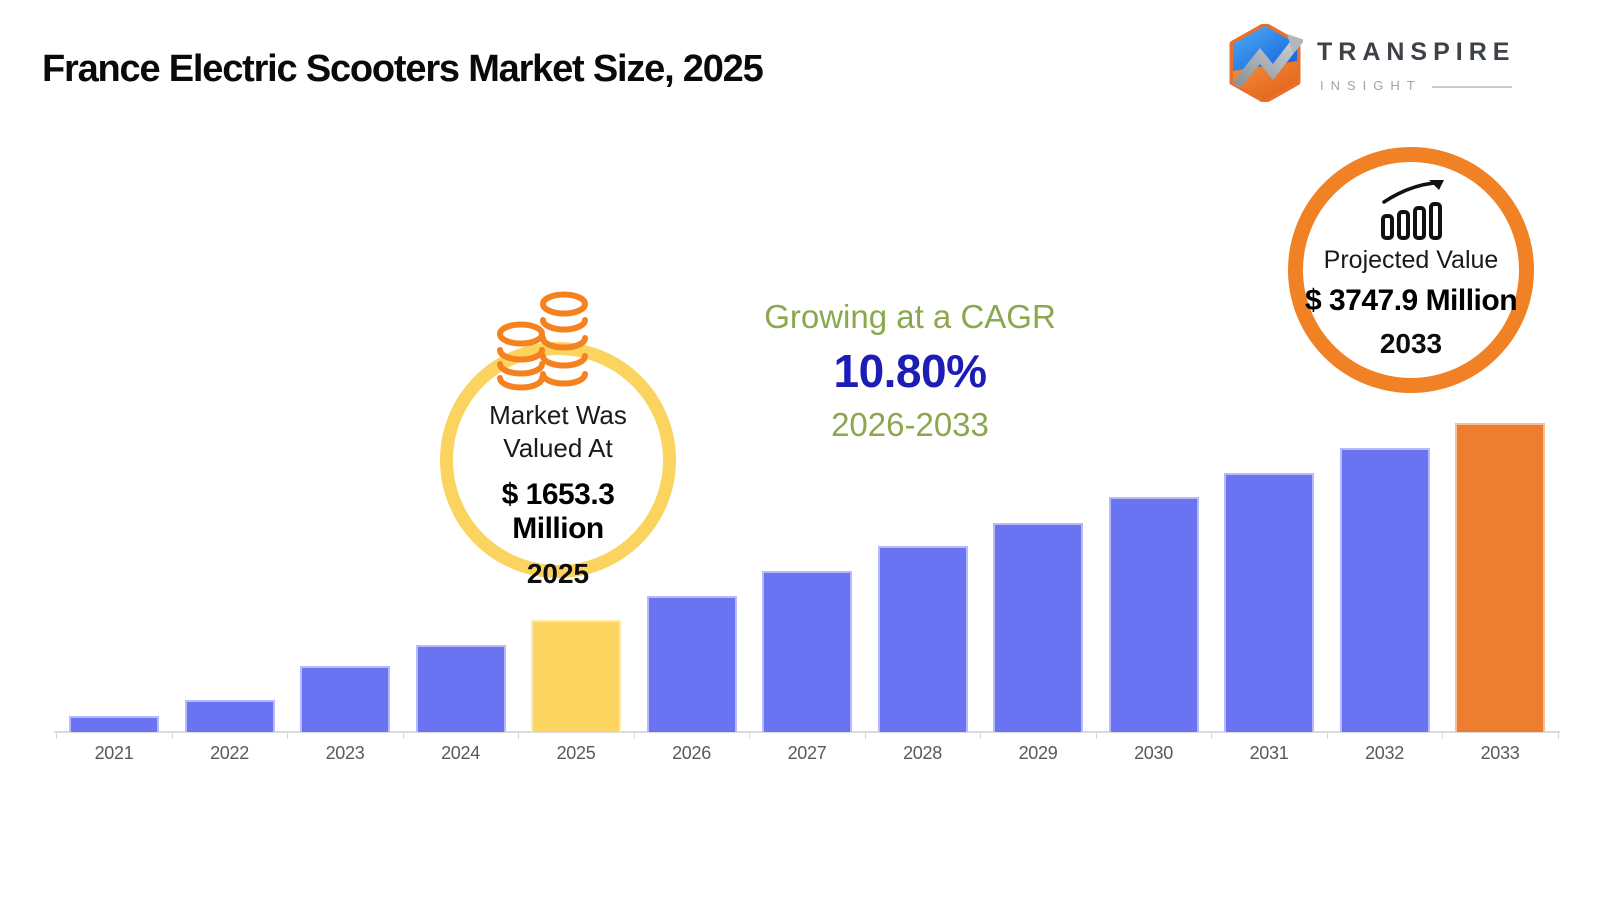  I want to click on bar-2030, so click(1153, 614).